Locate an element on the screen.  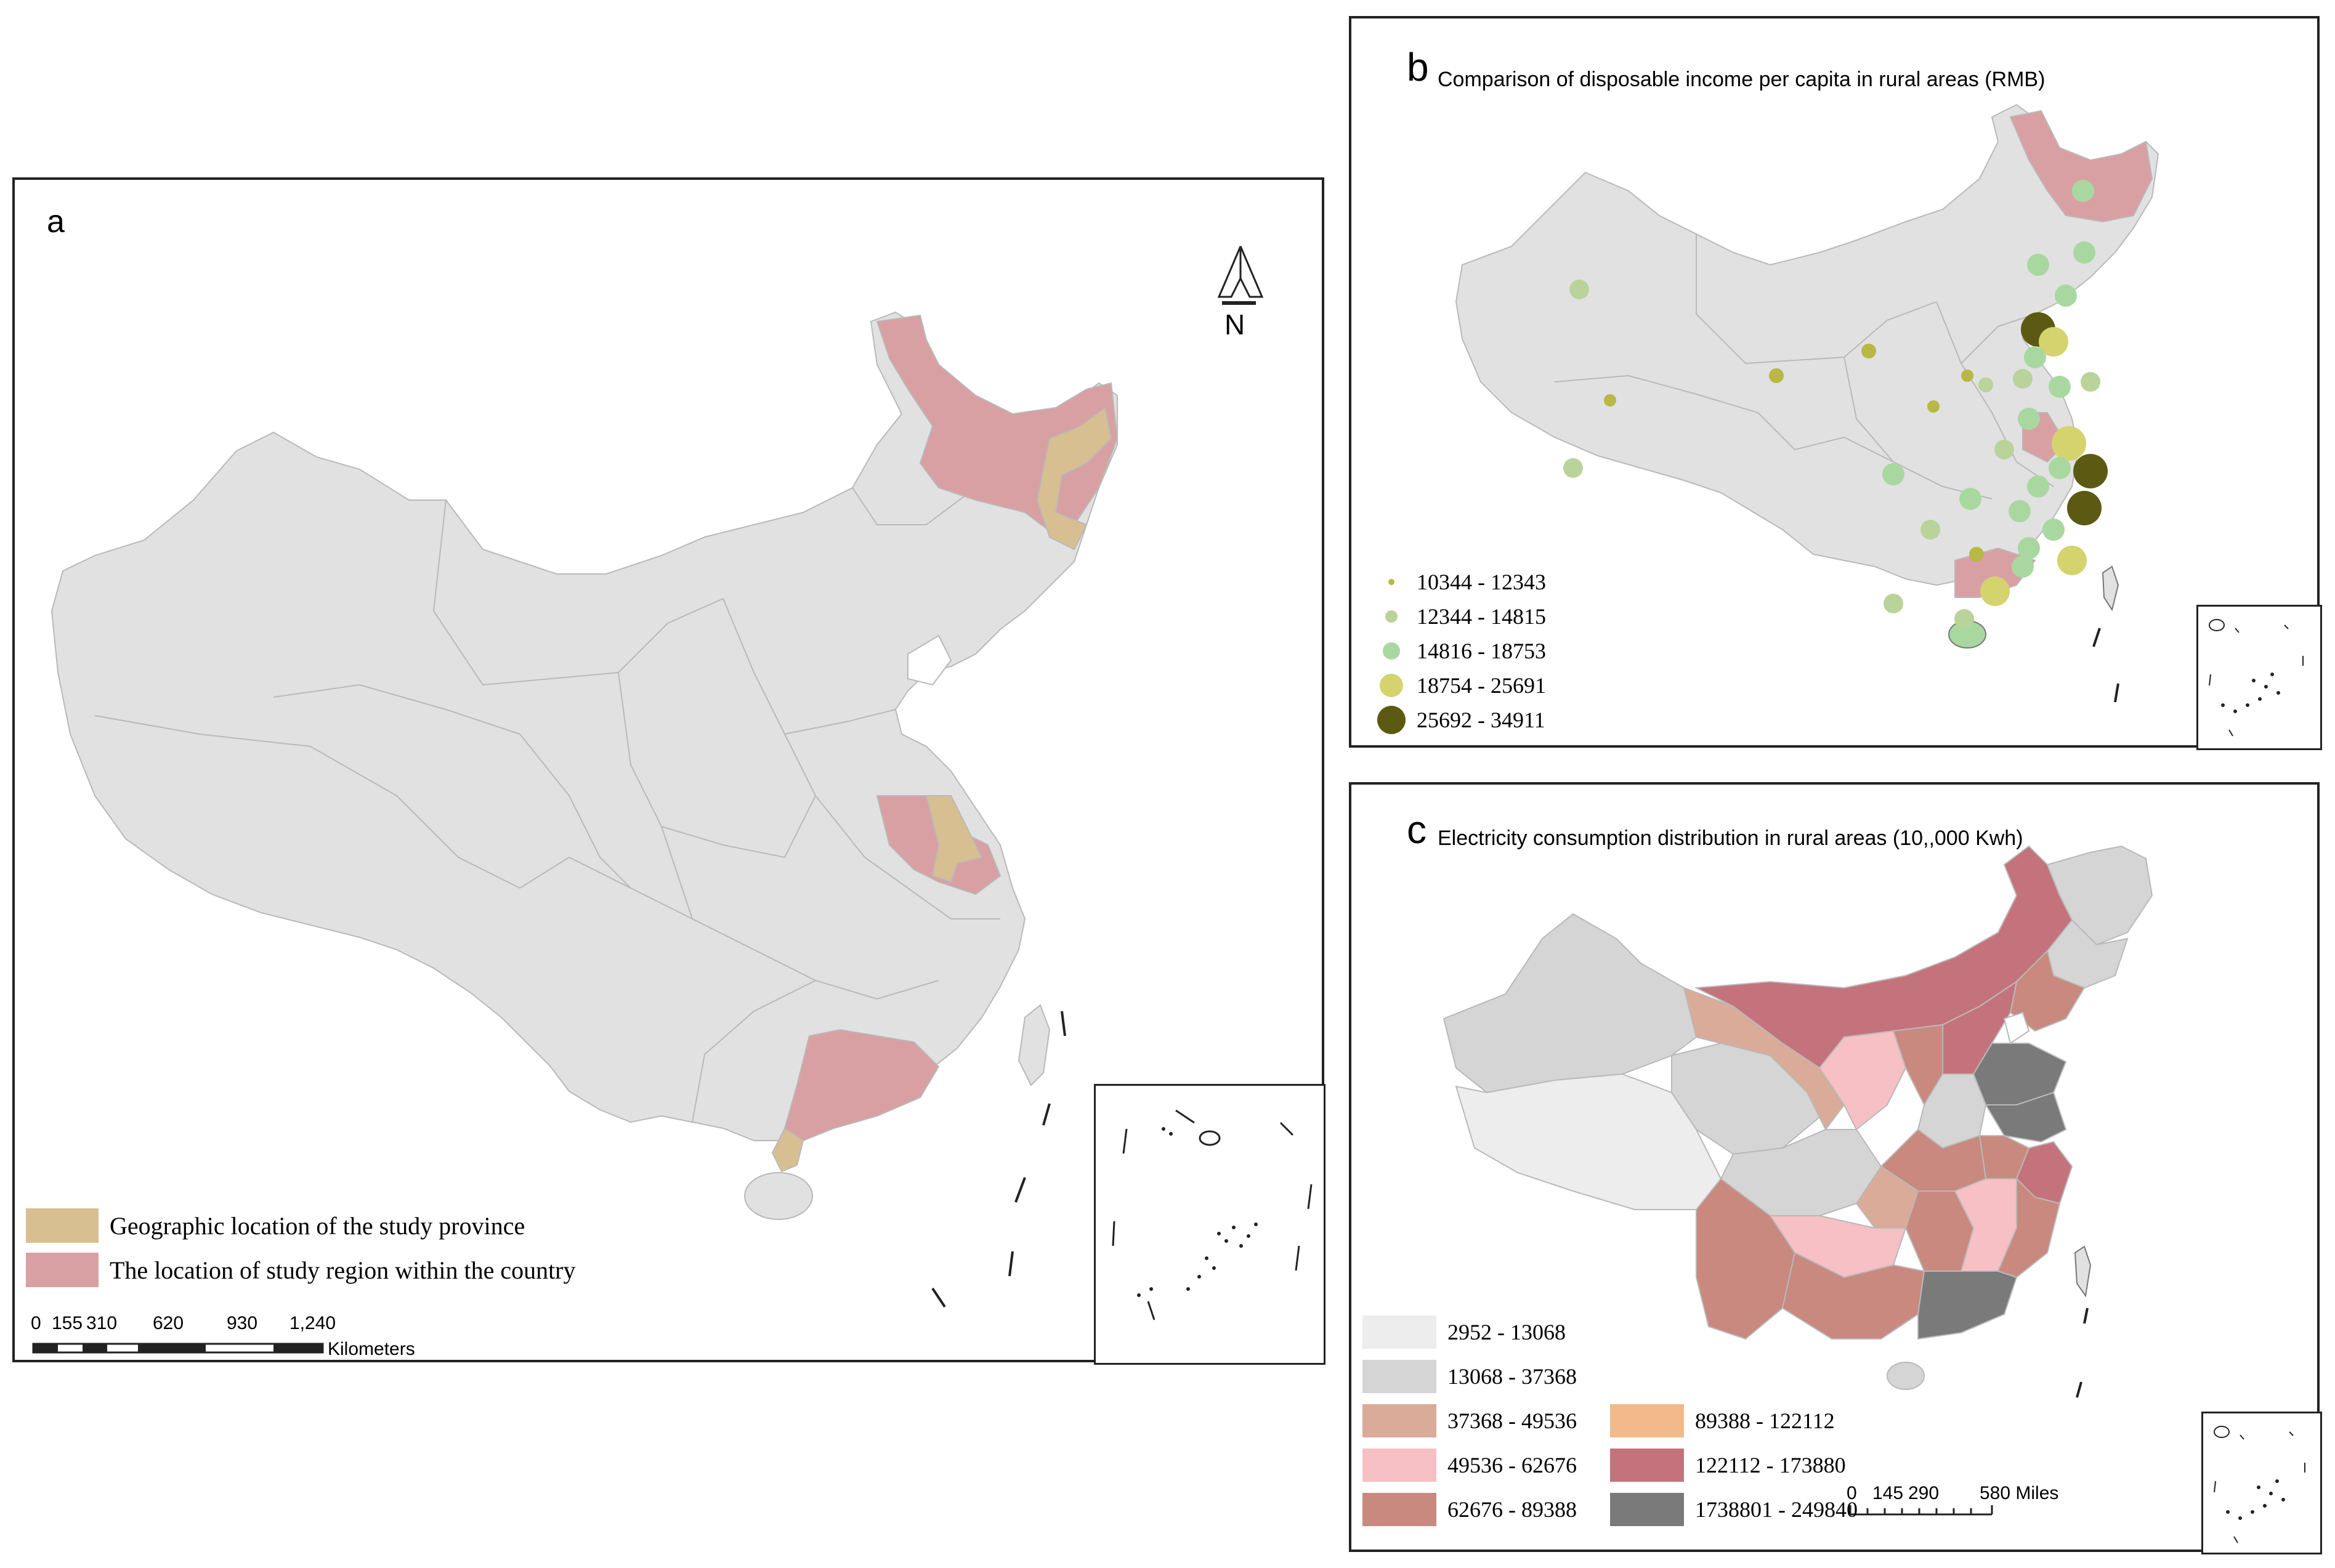
scale-tick-620: 620 is located at coordinates (168, 1323).